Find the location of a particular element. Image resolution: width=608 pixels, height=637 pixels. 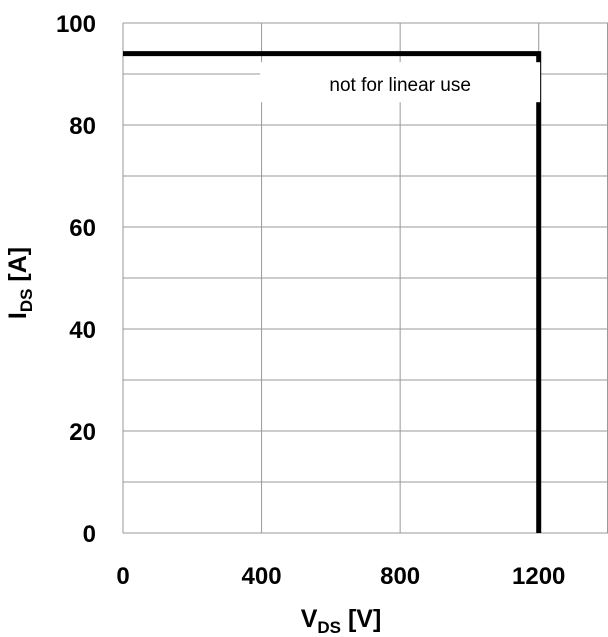

annotation-layer: not for linear use is located at coordinates (400, 82).